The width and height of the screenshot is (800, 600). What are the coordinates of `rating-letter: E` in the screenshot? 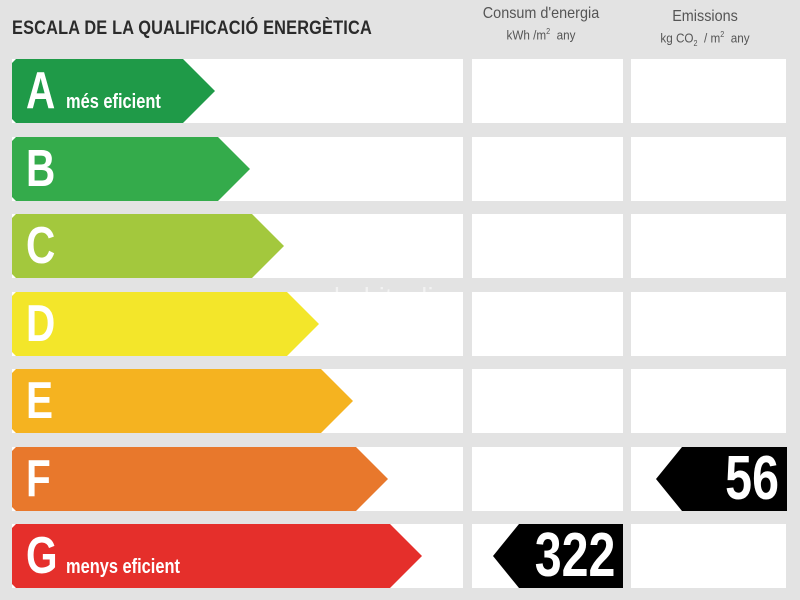 It's located at (40, 401).